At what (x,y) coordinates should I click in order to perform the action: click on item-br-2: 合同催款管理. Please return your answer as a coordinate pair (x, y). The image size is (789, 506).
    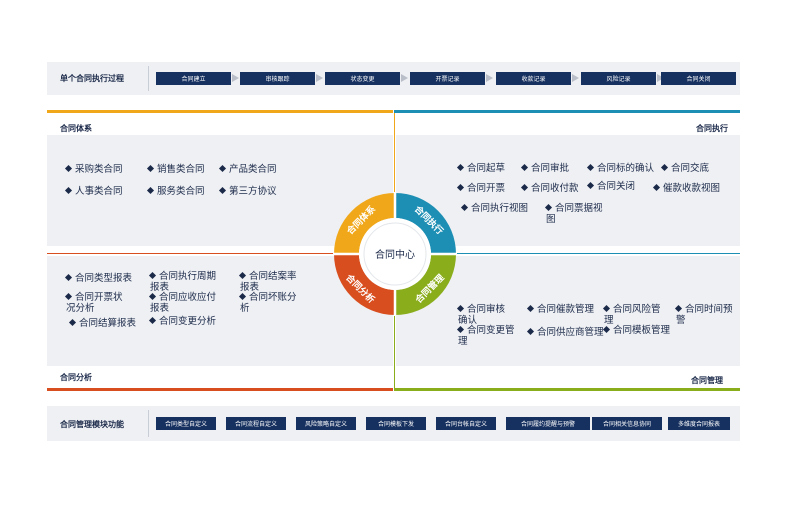
    Looking at the image, I should click on (560, 309).